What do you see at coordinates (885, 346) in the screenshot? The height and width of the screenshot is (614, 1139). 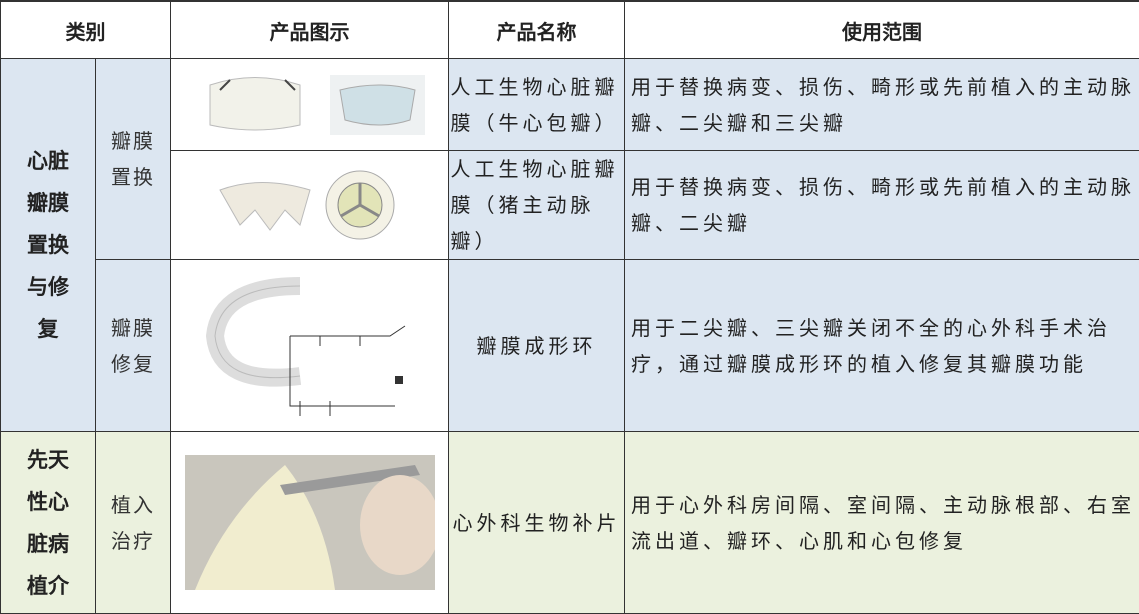 I see `product-usage: 用于二尖瓣、三尖瓣关闭不全的心外科手术治疗，通过瓣膜成形环的植入修复其瓣膜功能` at bounding box center [885, 346].